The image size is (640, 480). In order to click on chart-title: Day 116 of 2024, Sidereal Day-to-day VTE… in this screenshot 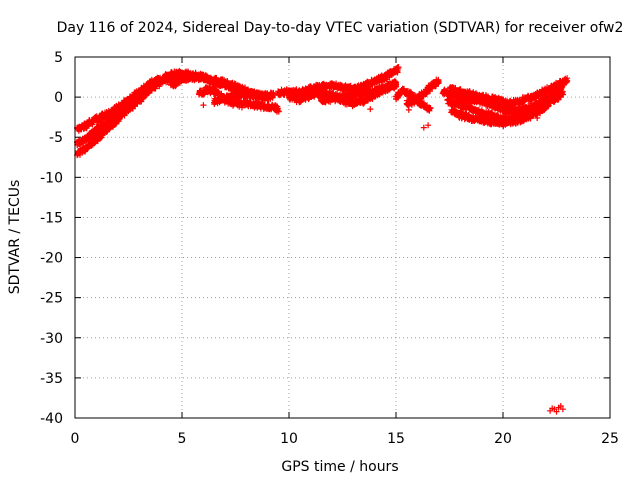, I will do `click(340, 28)`.